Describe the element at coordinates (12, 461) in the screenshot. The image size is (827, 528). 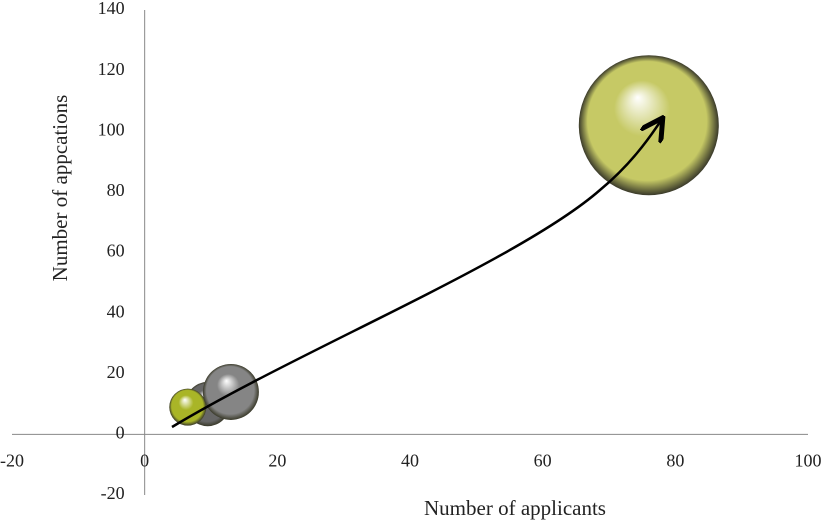
I see `x-tick-label: -20` at that location.